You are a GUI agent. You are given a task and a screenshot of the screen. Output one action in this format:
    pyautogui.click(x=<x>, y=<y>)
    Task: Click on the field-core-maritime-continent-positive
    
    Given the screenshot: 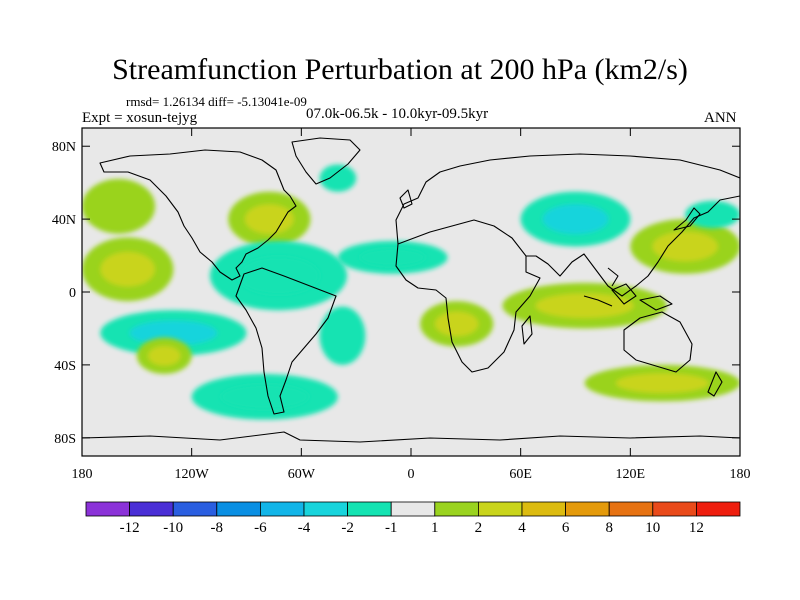 What is the action you would take?
    pyautogui.click(x=584, y=306)
    